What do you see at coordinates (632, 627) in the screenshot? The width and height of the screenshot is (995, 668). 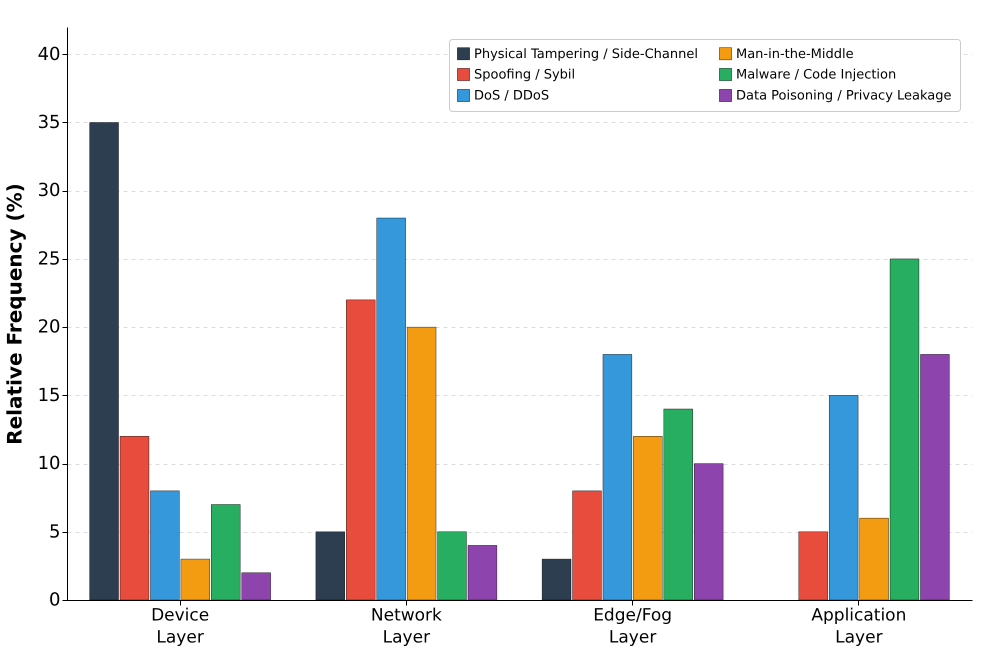 I see `x-tick-label: Edge/Fog Layer` at bounding box center [632, 627].